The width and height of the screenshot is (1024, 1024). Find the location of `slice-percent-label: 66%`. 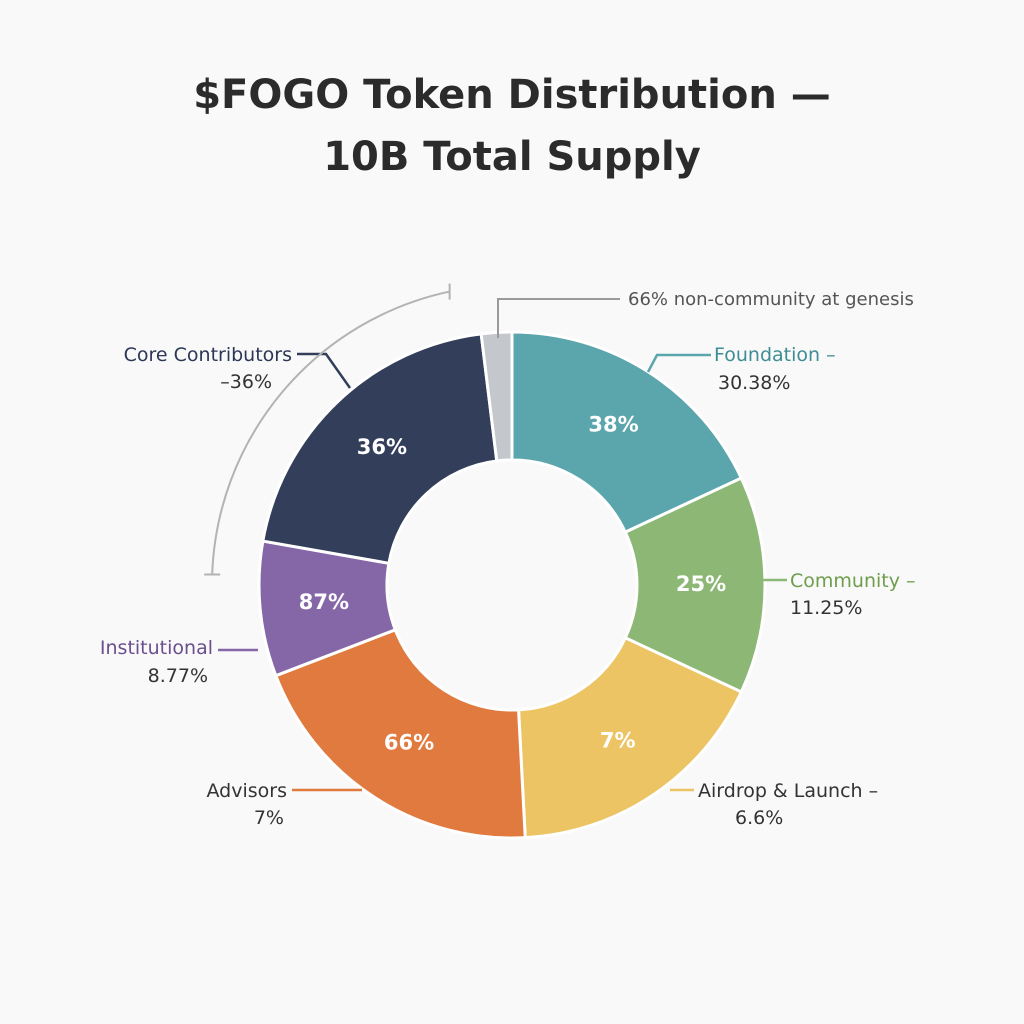

slice-percent-label: 66% is located at coordinates (409, 743).